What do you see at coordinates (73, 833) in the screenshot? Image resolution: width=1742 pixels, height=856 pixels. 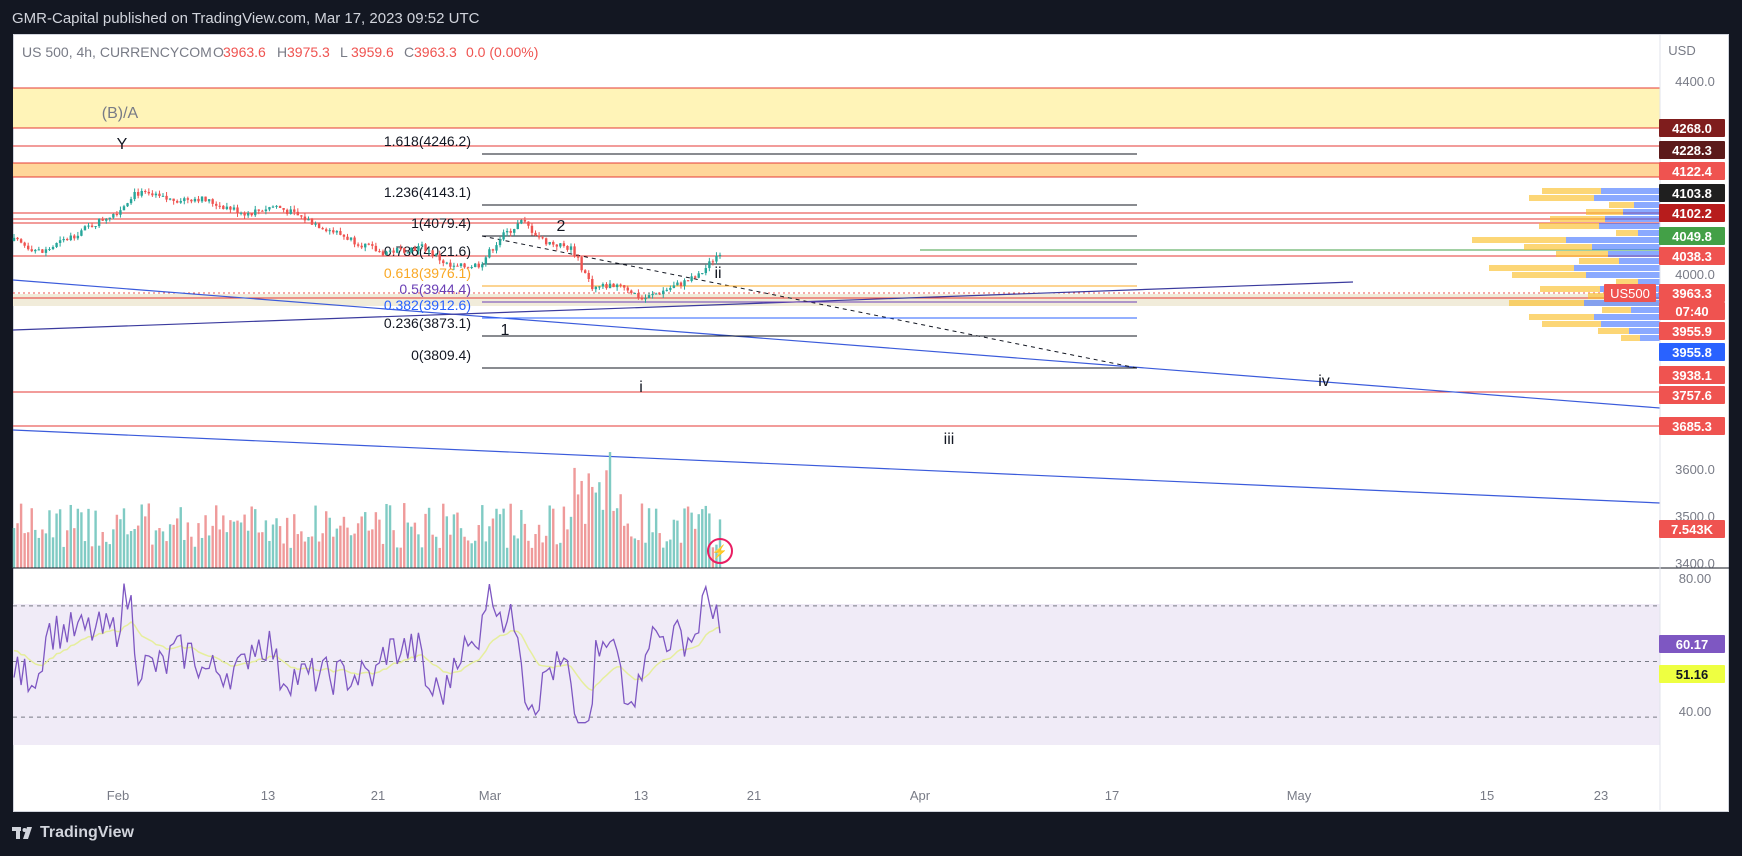 I see `tradingview-logo: TradingView` at bounding box center [73, 833].